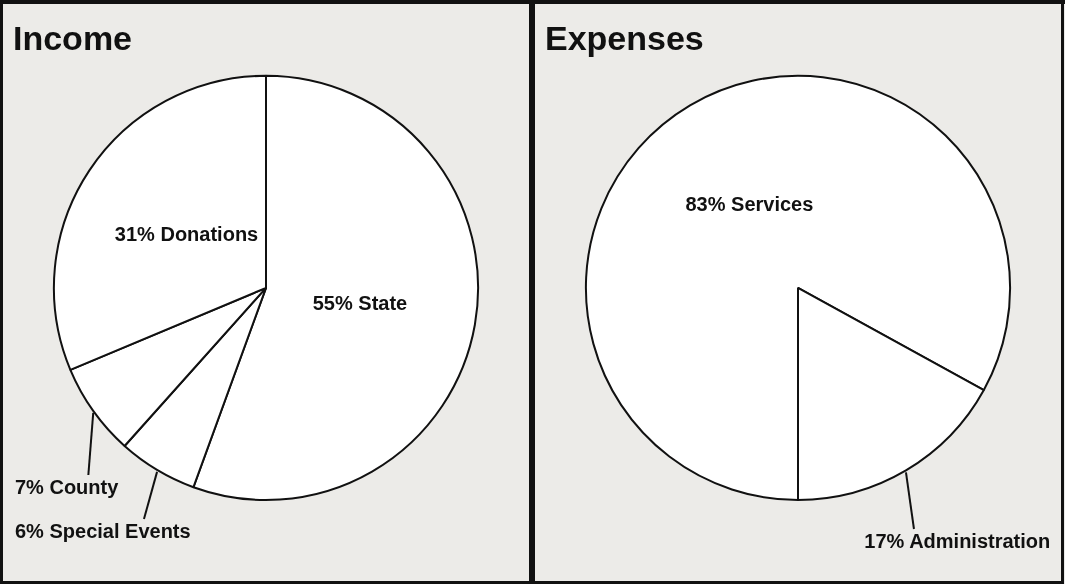  I want to click on chart-title: Income, so click(73, 37).